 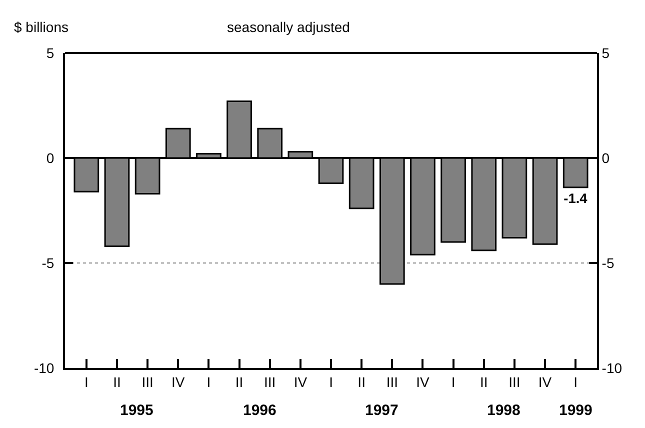 I want to click on y-tick-label: 0, so click(x=50, y=158).